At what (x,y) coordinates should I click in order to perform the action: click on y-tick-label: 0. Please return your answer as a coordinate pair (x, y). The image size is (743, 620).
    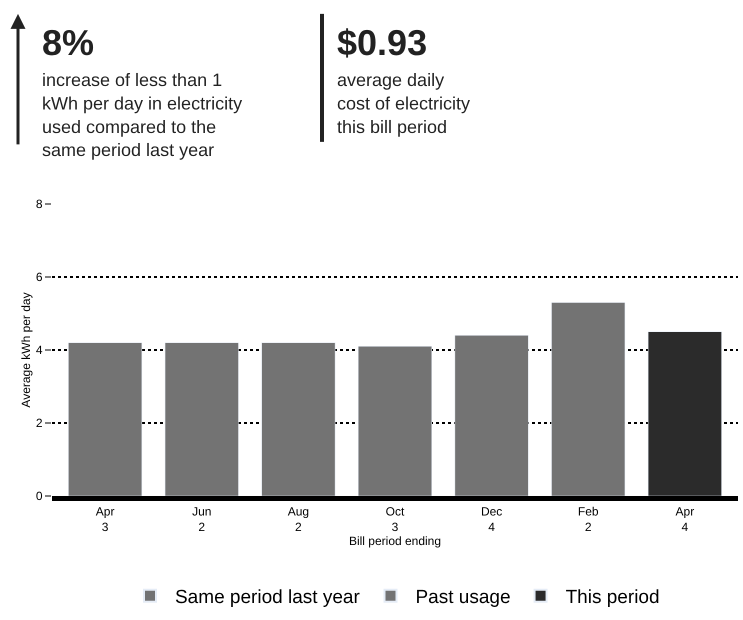
    Looking at the image, I should click on (39, 496).